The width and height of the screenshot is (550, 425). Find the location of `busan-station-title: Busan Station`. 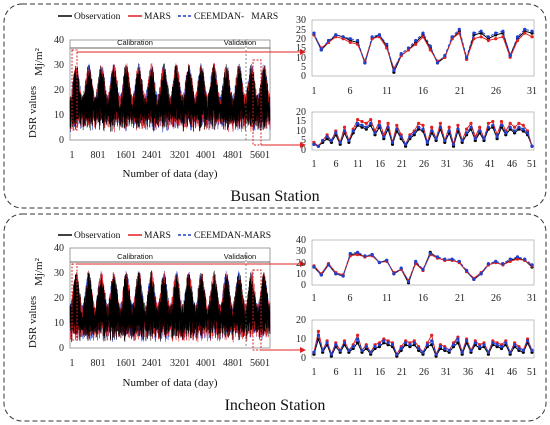

busan-station-title: Busan Station is located at coordinates (274, 196).